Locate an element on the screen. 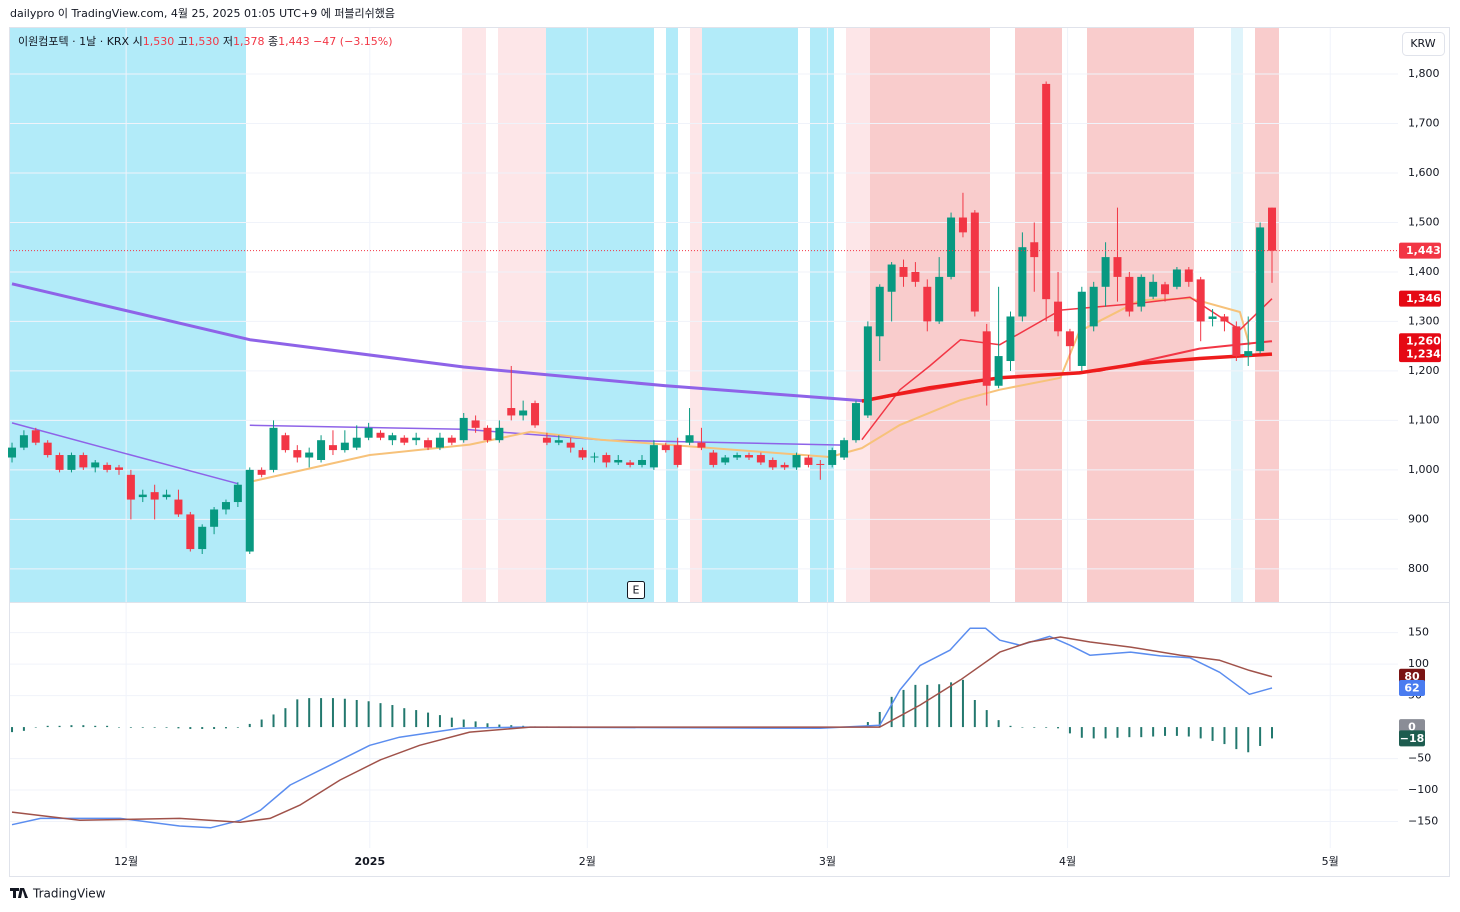 The width and height of the screenshot is (1460, 912). open-label: 시 is located at coordinates (138, 41).